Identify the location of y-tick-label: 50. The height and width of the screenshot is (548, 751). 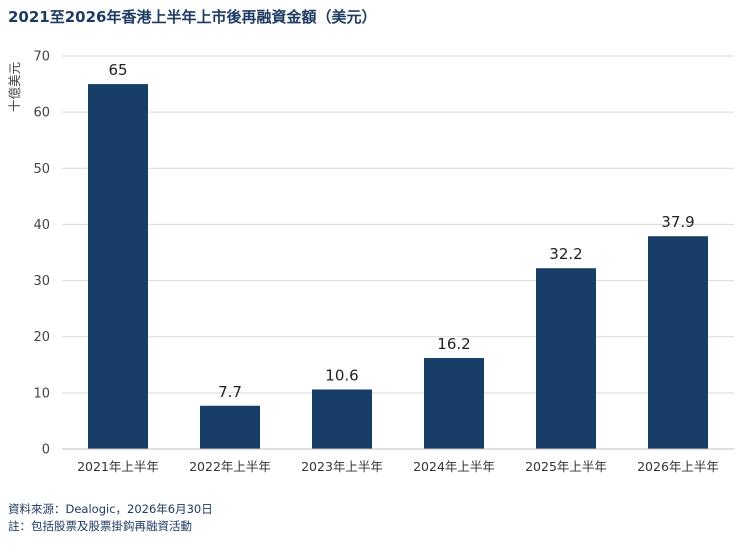
(41, 169).